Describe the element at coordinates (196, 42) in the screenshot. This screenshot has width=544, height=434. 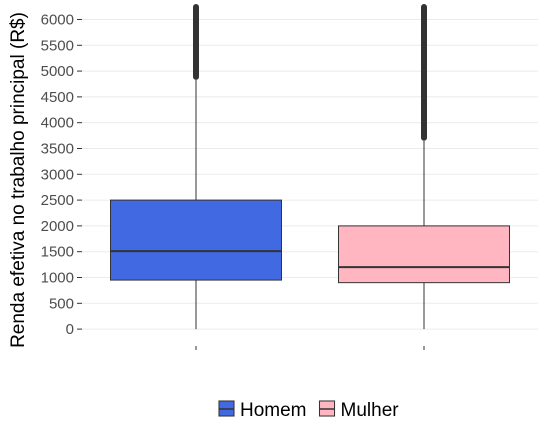
I see `outliers-homem` at that location.